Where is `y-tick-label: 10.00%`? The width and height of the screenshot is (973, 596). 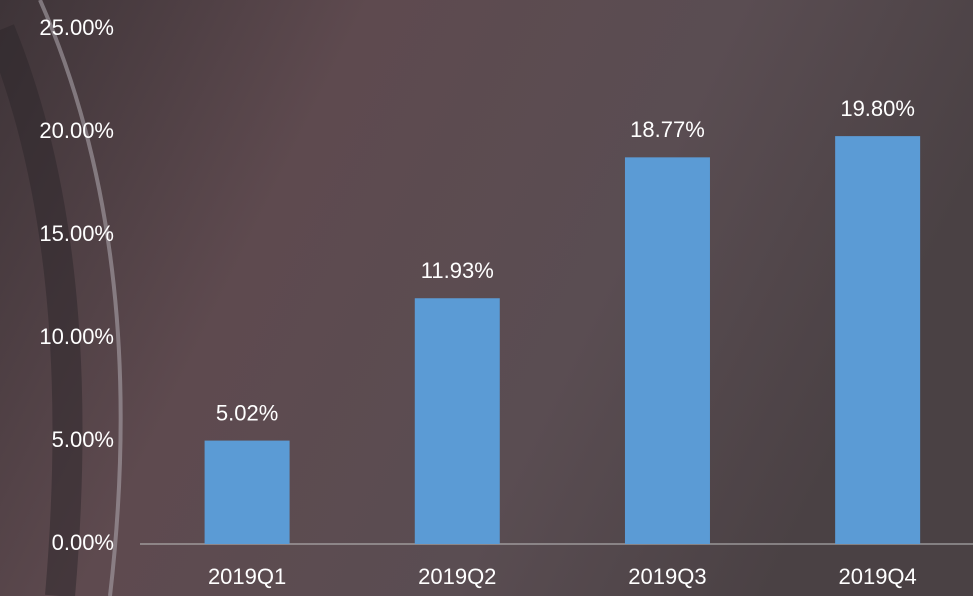
y-tick-label: 10.00% is located at coordinates (76, 336).